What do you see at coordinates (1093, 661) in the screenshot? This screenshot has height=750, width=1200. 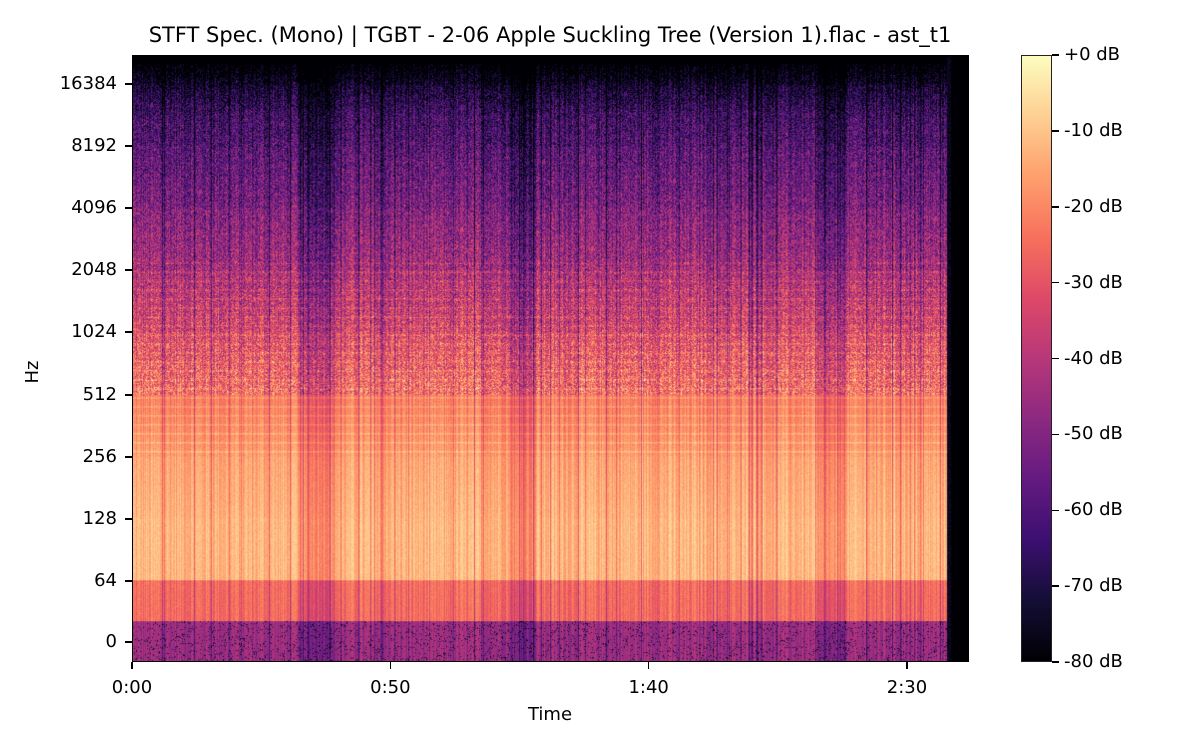 I see `colorbar-tick-label: -80 dB` at bounding box center [1093, 661].